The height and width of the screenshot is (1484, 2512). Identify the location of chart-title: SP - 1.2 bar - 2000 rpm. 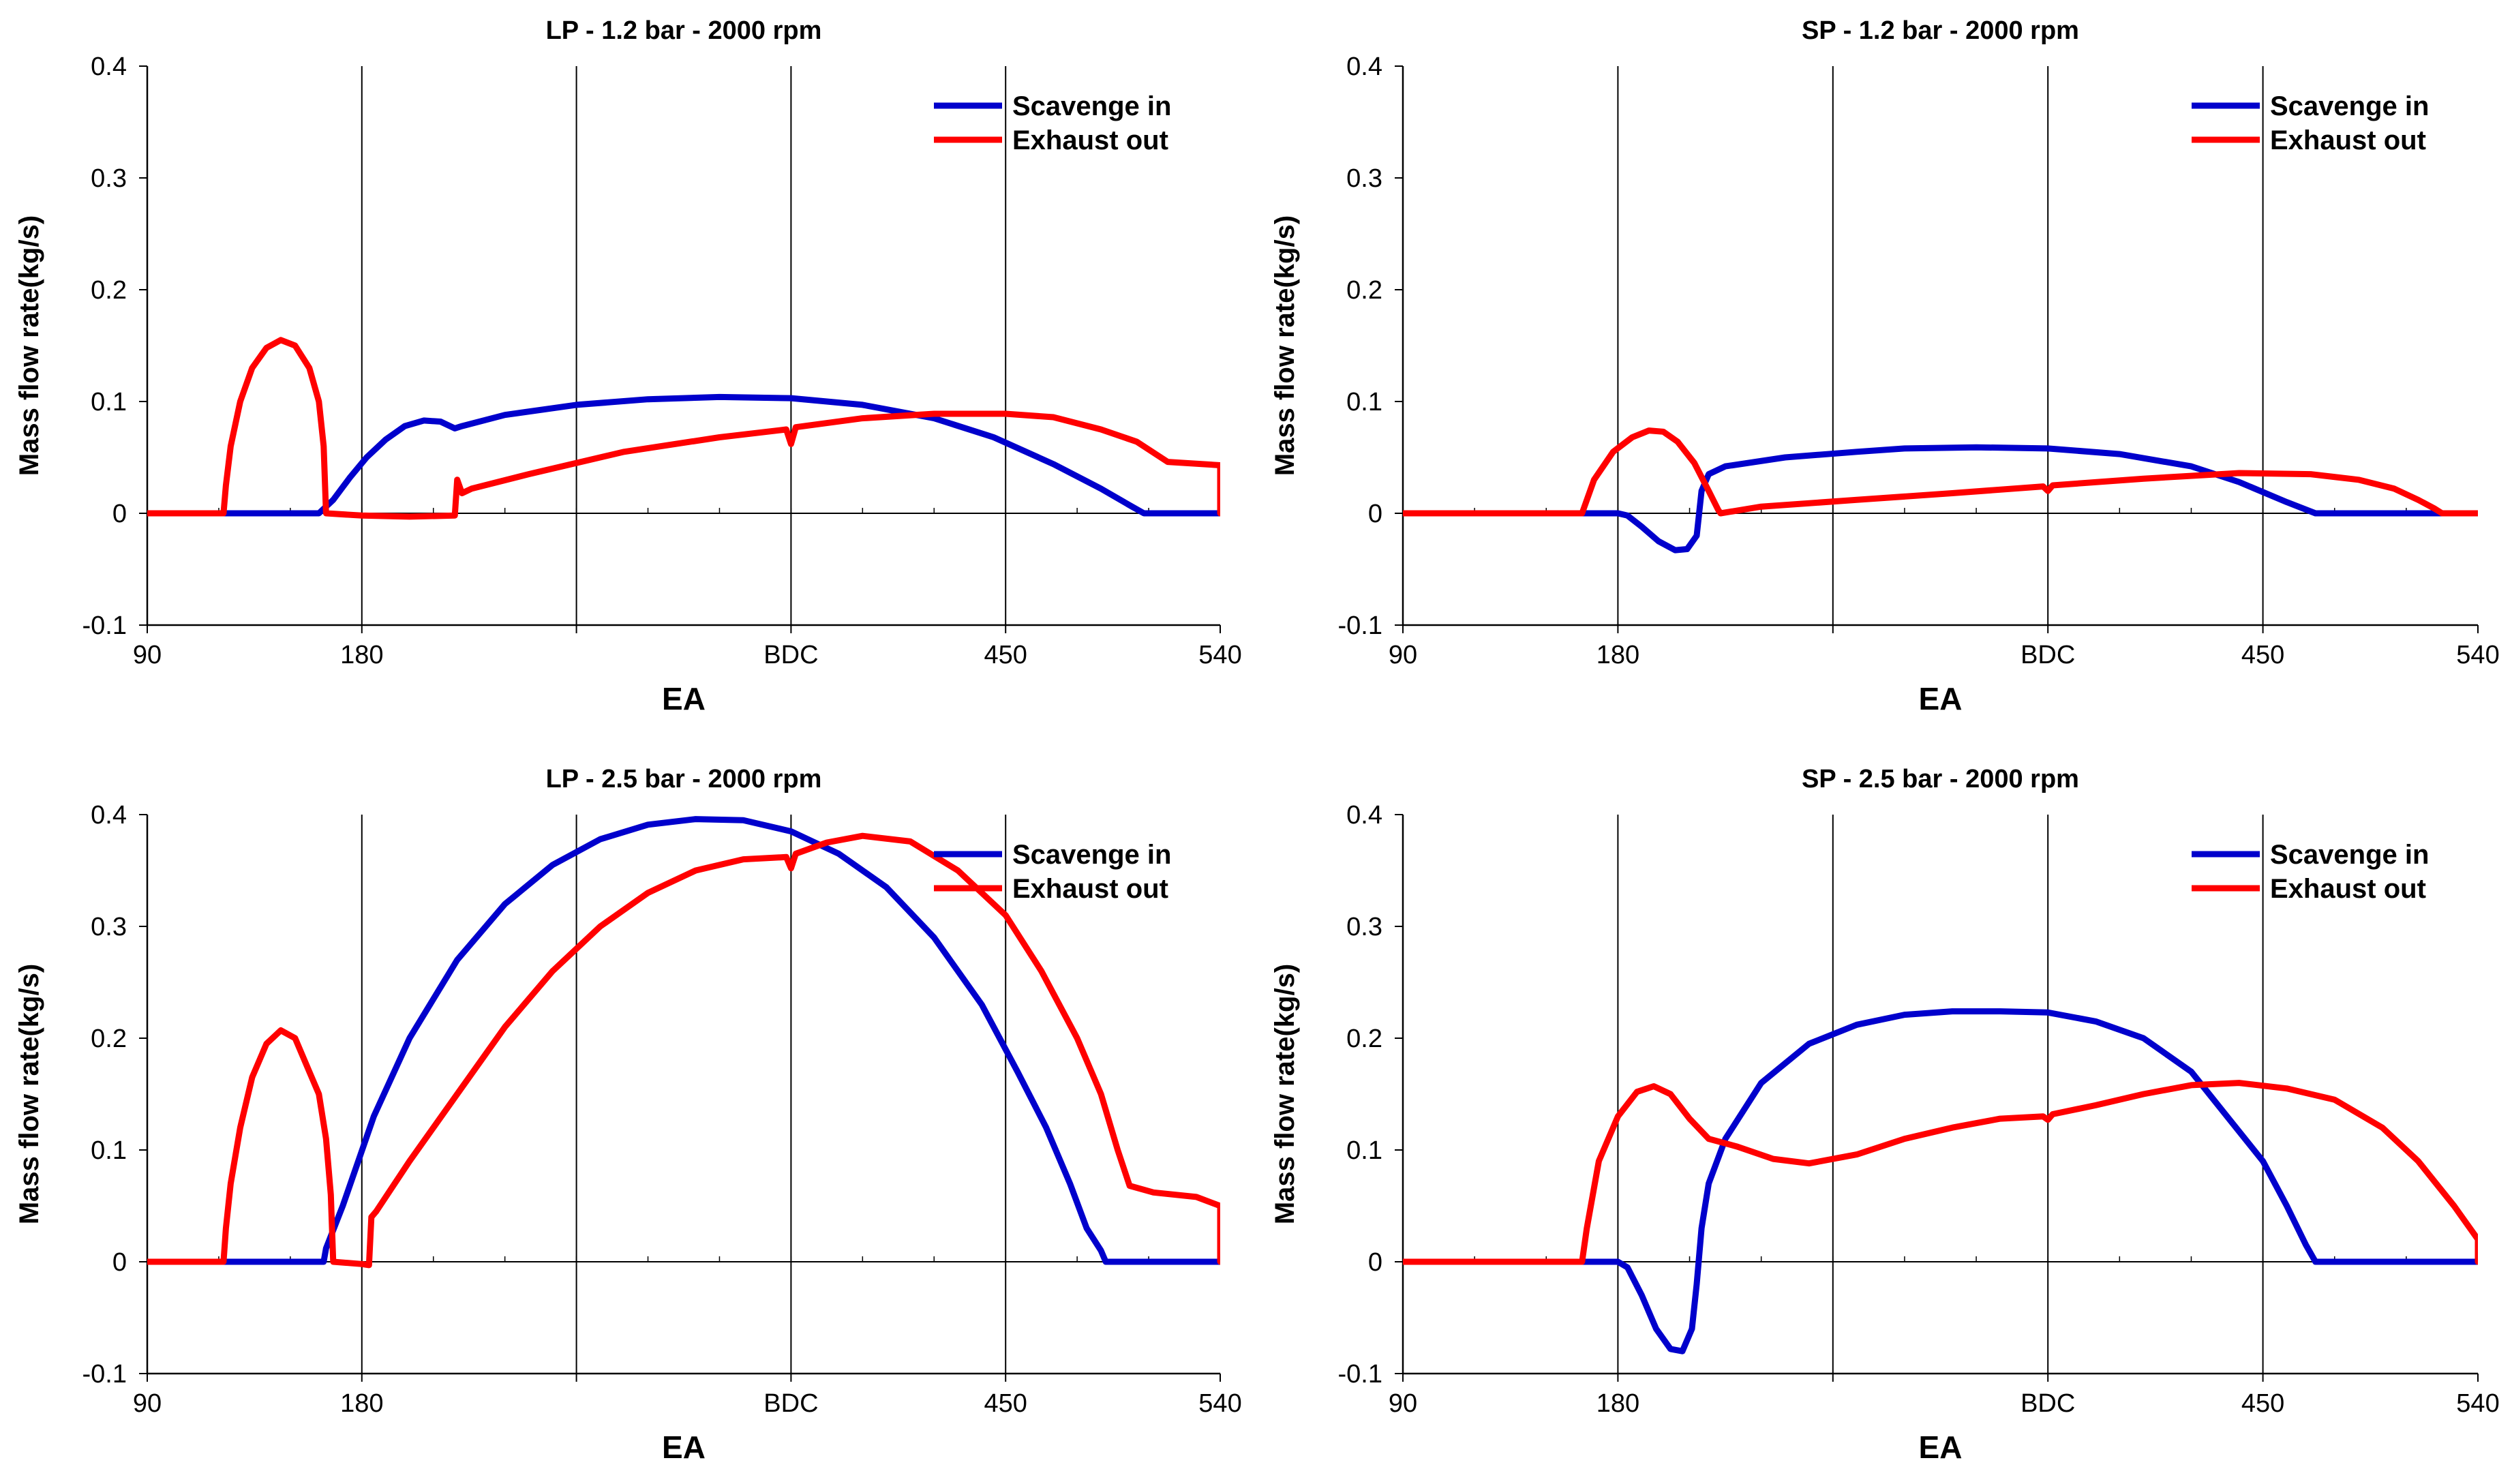
(1940, 30).